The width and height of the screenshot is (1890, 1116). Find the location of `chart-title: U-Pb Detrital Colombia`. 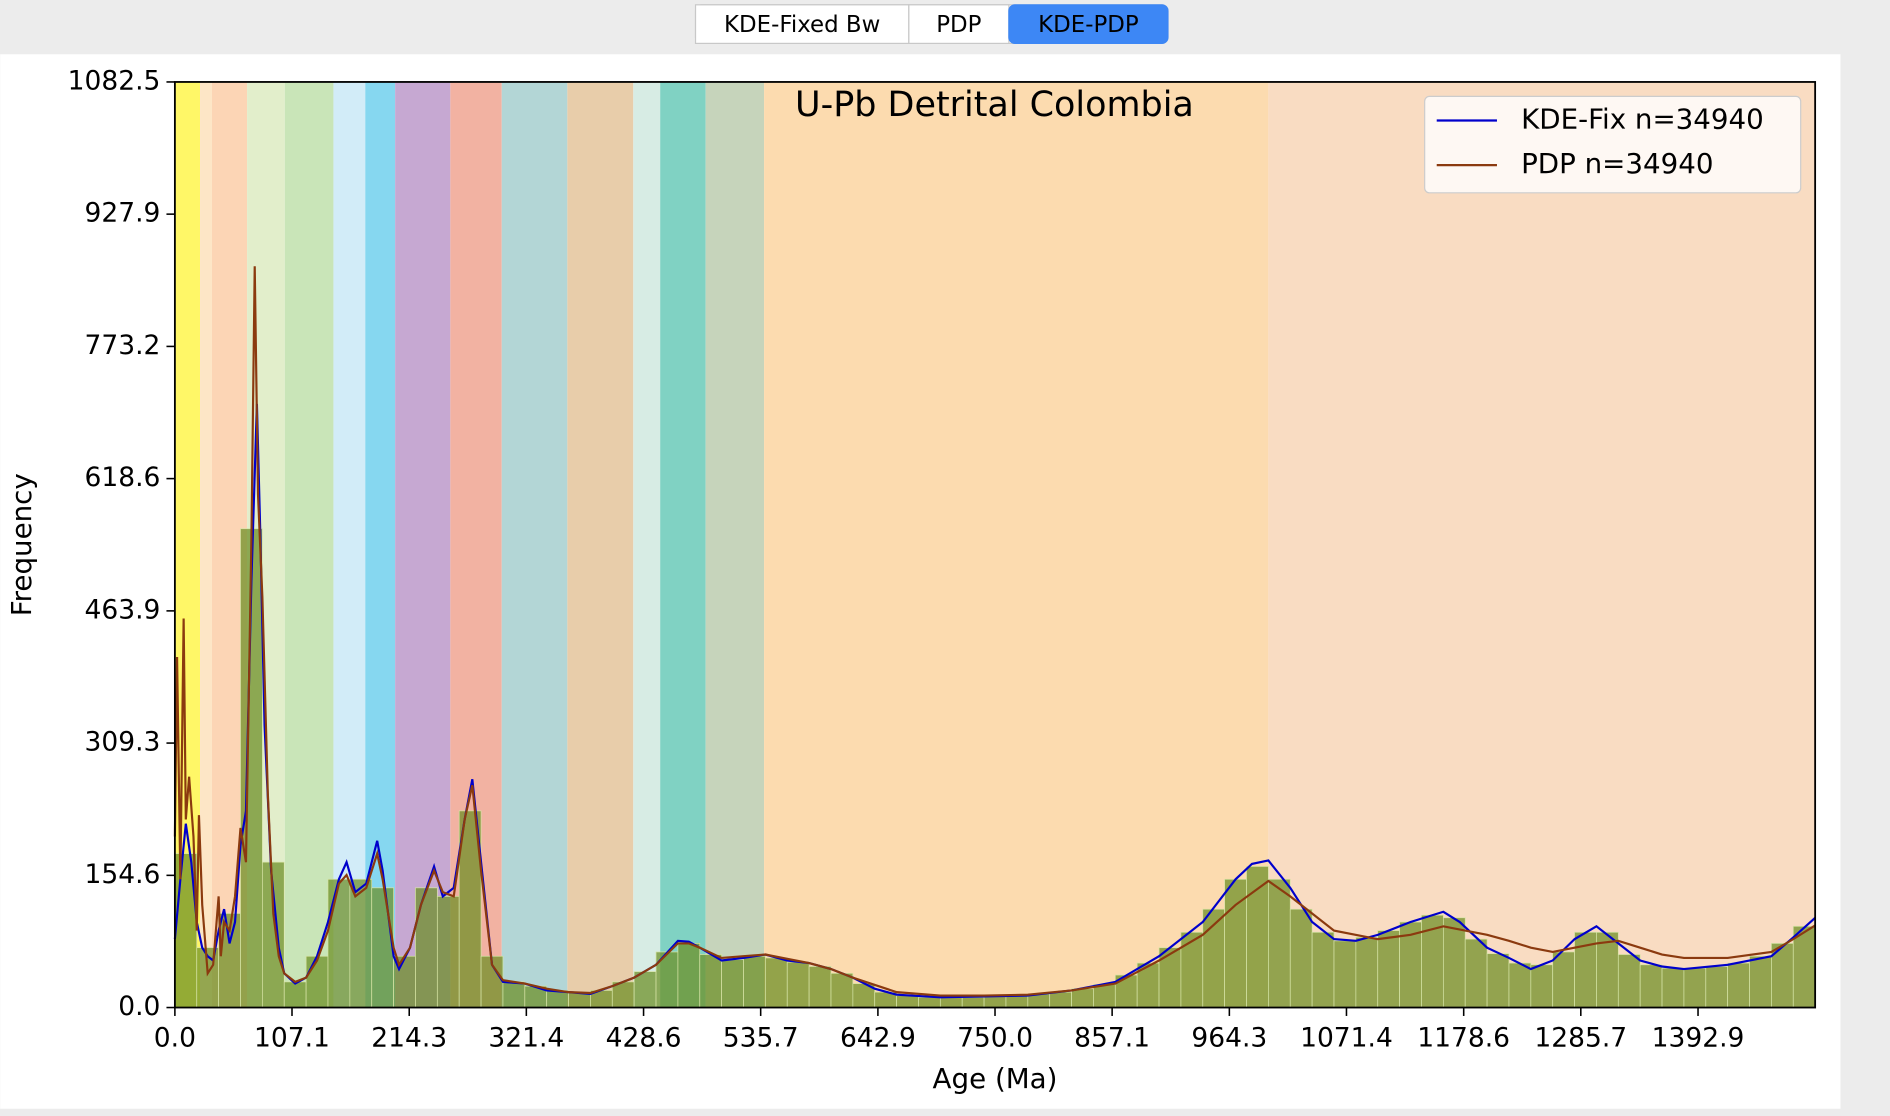

chart-title: U-Pb Detrital Colombia is located at coordinates (994, 105).